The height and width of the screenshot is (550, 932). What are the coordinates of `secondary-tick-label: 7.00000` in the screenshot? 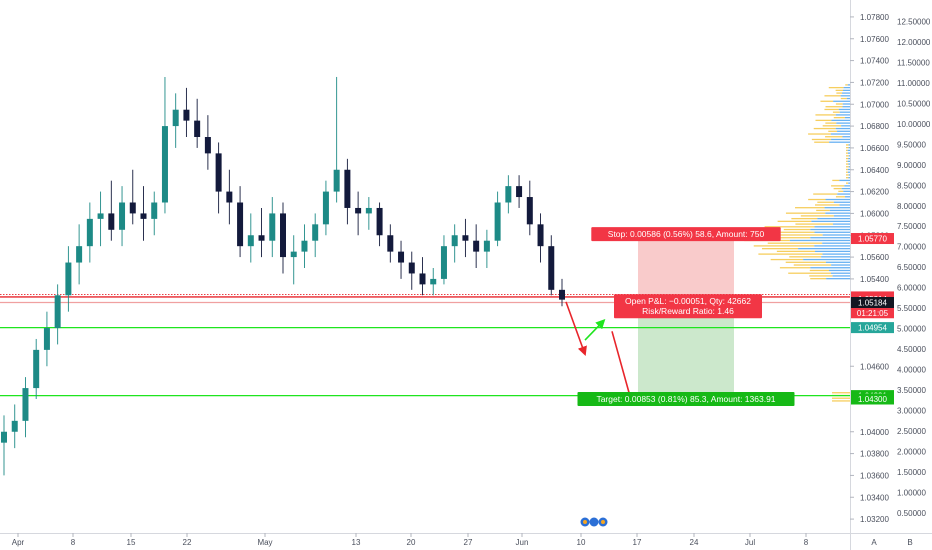 It's located at (911, 247).